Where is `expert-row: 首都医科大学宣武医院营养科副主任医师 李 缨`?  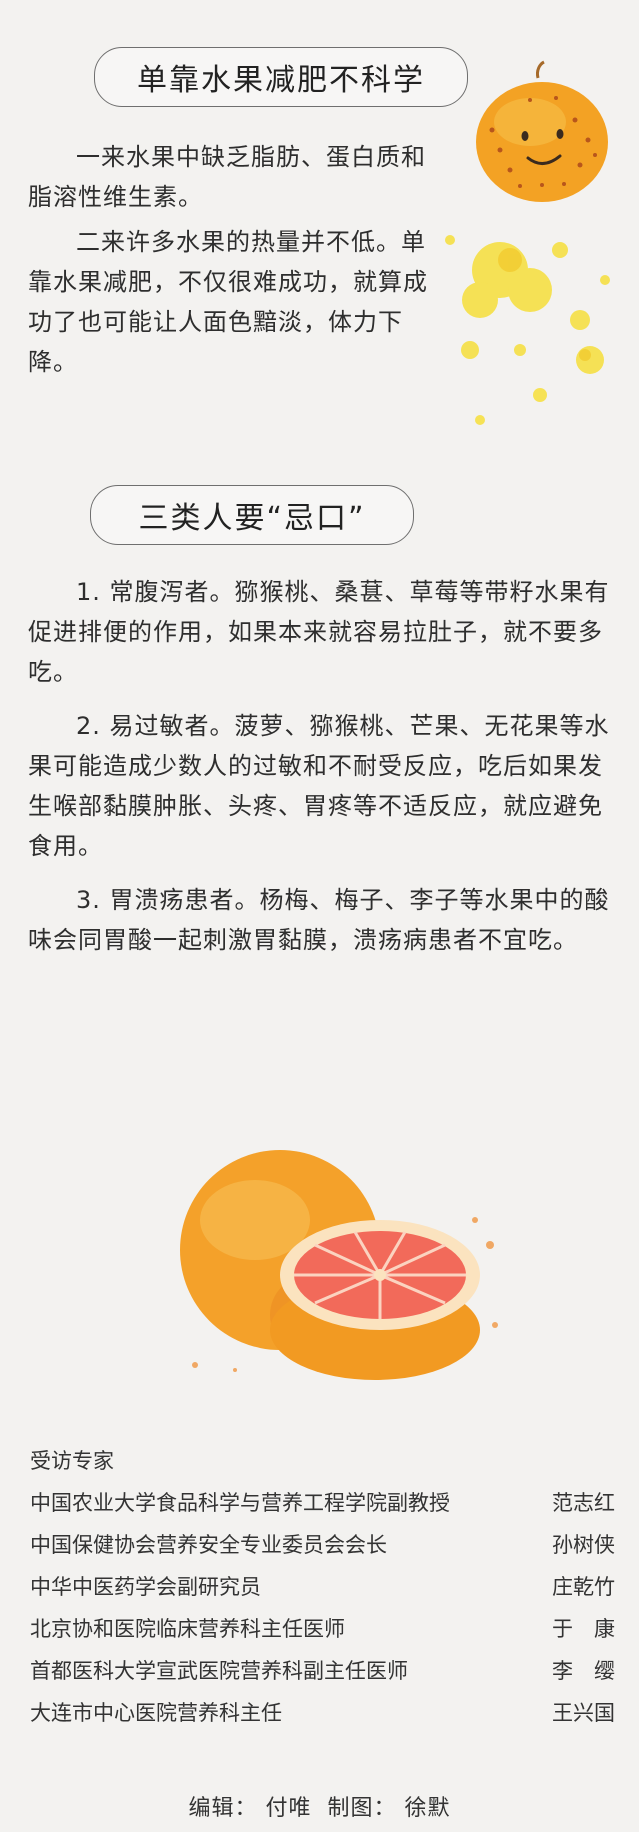 expert-row: 首都医科大学宣武医院营养科副主任医师 李 缨 is located at coordinates (322, 1671).